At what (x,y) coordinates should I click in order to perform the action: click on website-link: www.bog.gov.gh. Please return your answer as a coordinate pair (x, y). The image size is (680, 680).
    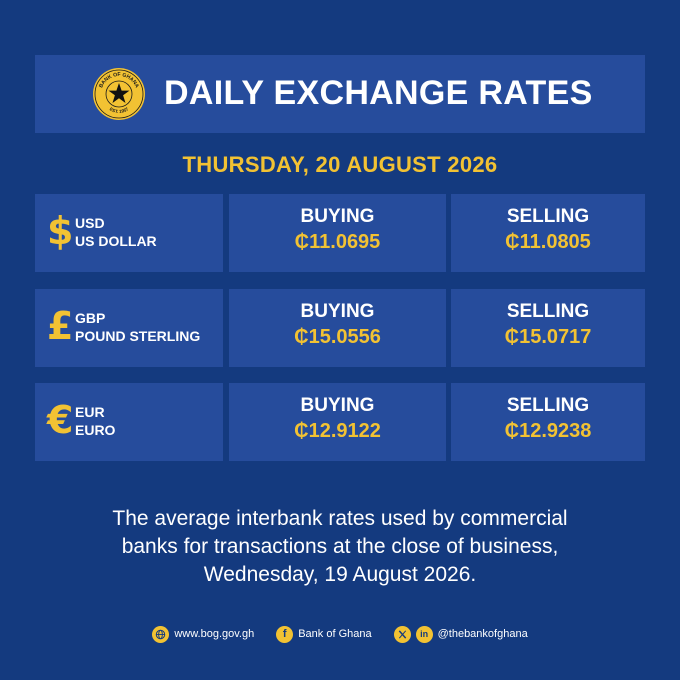
    Looking at the image, I should click on (203, 634).